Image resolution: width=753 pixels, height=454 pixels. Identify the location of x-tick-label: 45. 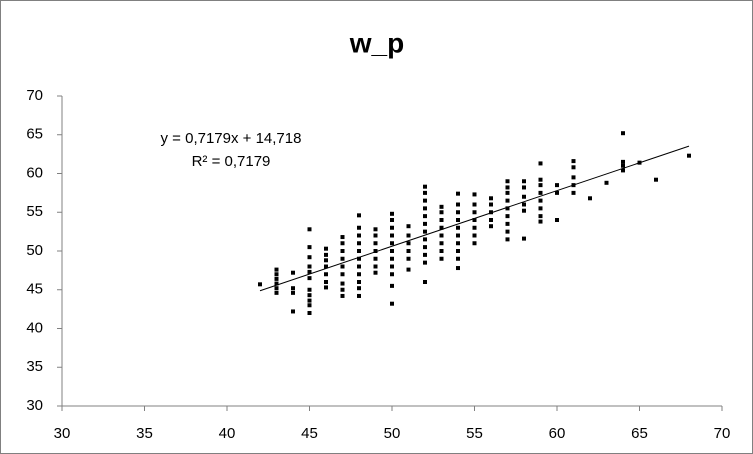
(309, 433).